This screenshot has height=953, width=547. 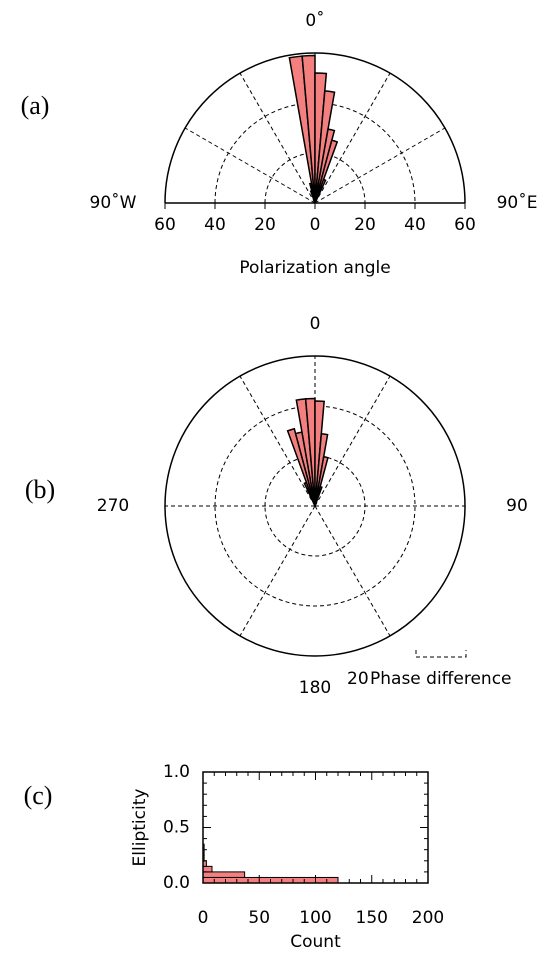 I want to click on panel-label: (b), so click(x=40, y=489).